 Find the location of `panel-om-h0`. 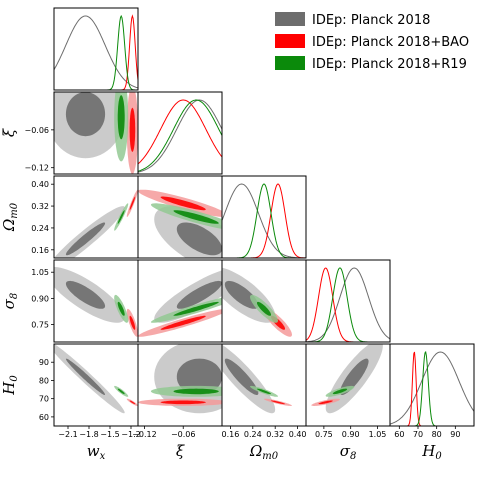

panel-om-h0 is located at coordinates (257, 379).